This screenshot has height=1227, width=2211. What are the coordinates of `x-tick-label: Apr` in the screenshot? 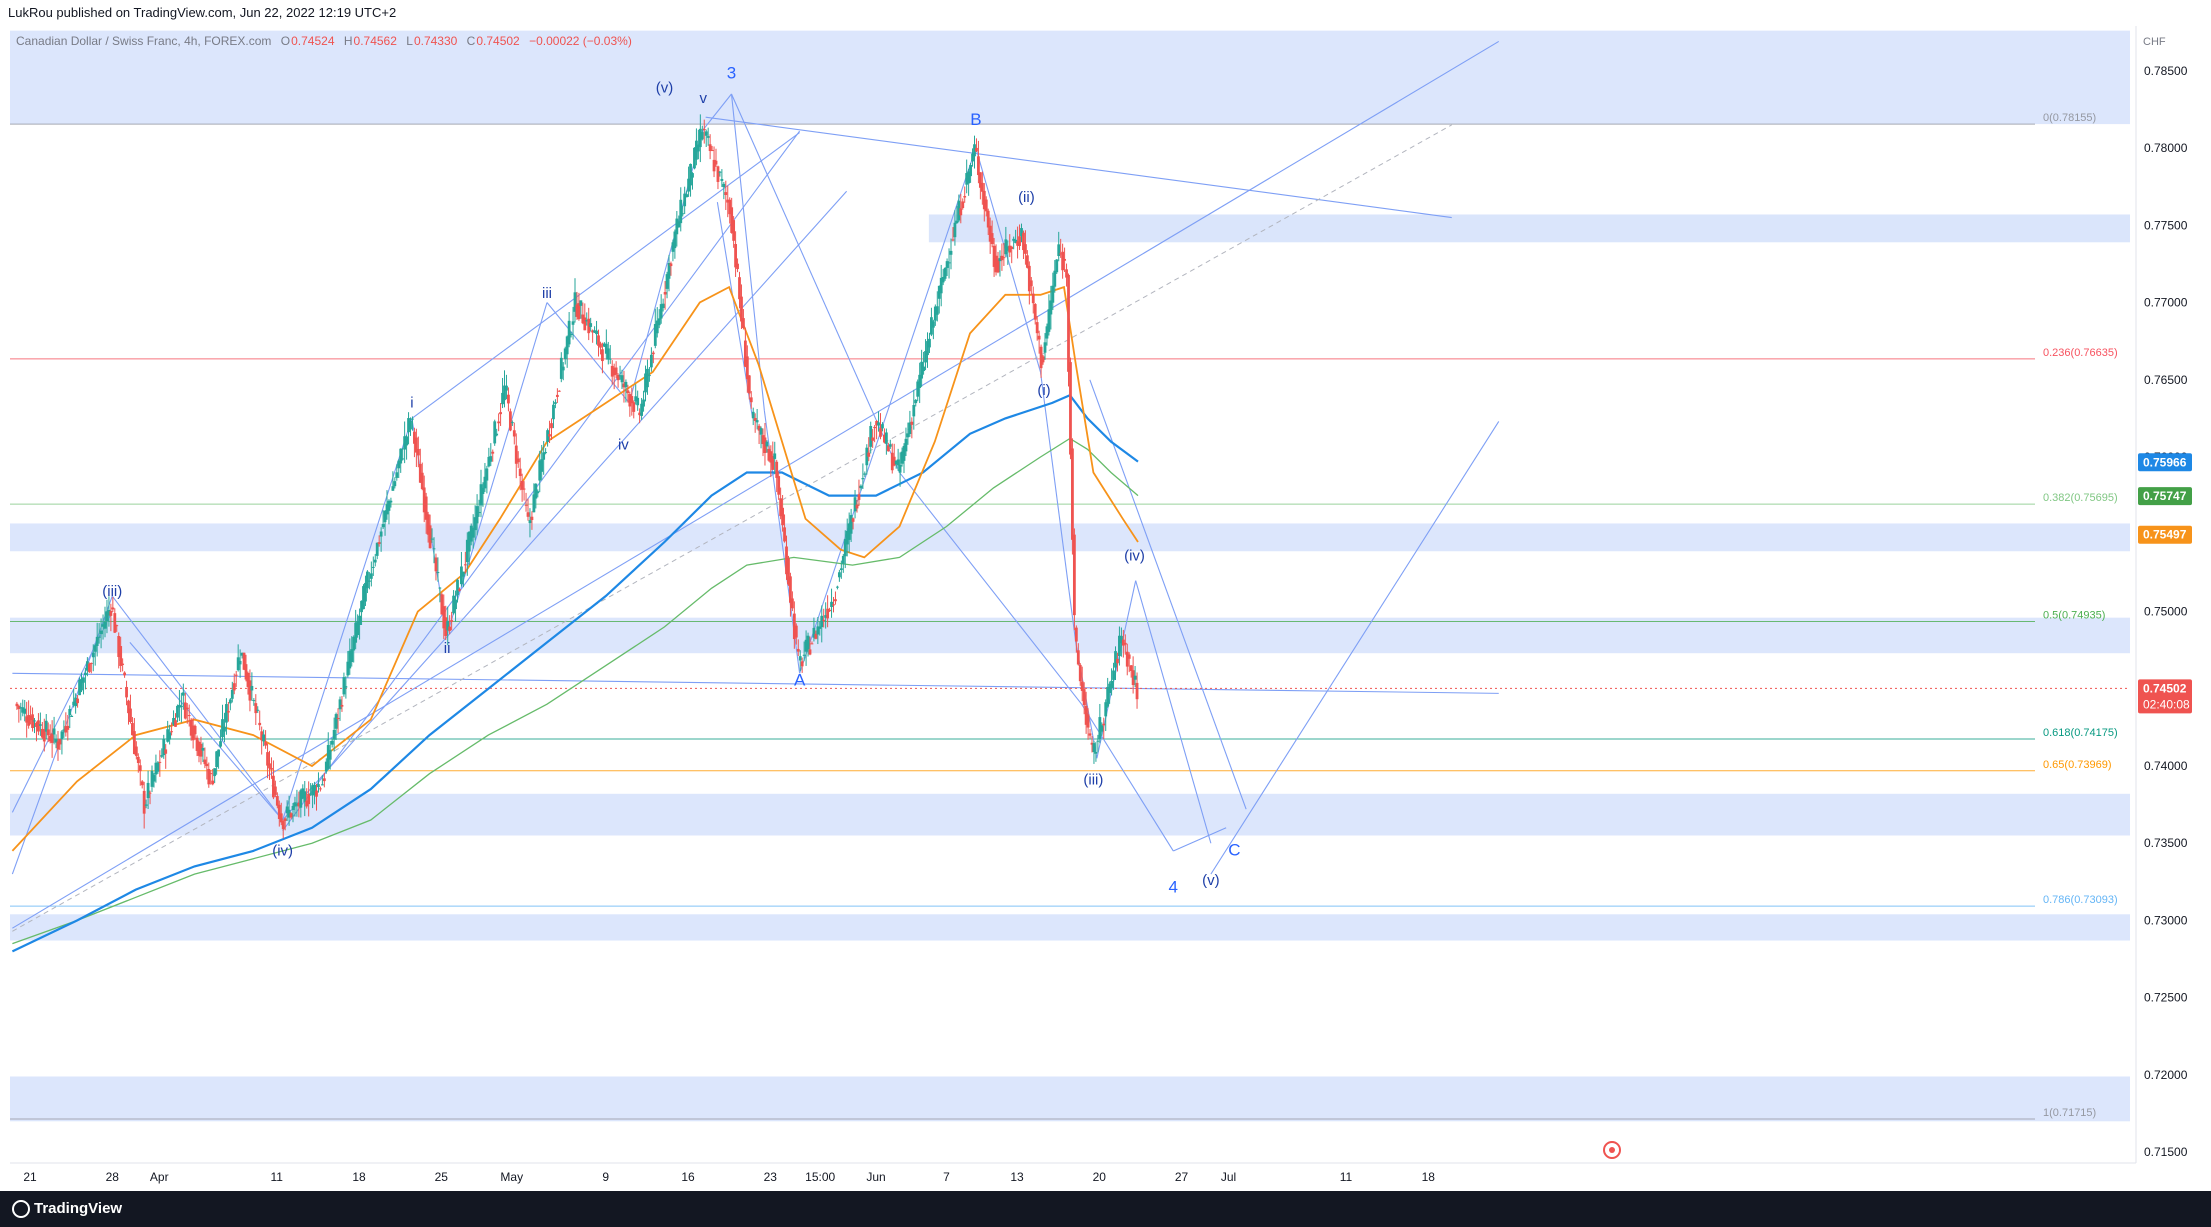 It's located at (159, 1177).